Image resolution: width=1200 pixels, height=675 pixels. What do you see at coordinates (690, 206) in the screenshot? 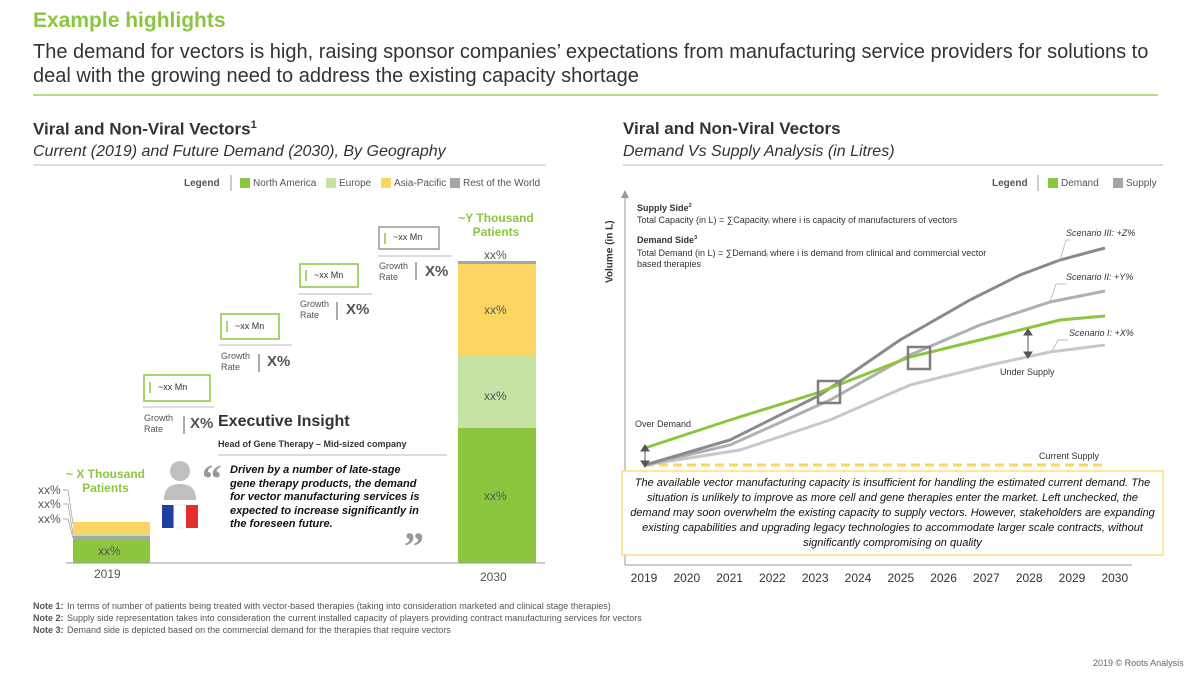
I see `footnote-marker: 2` at bounding box center [690, 206].